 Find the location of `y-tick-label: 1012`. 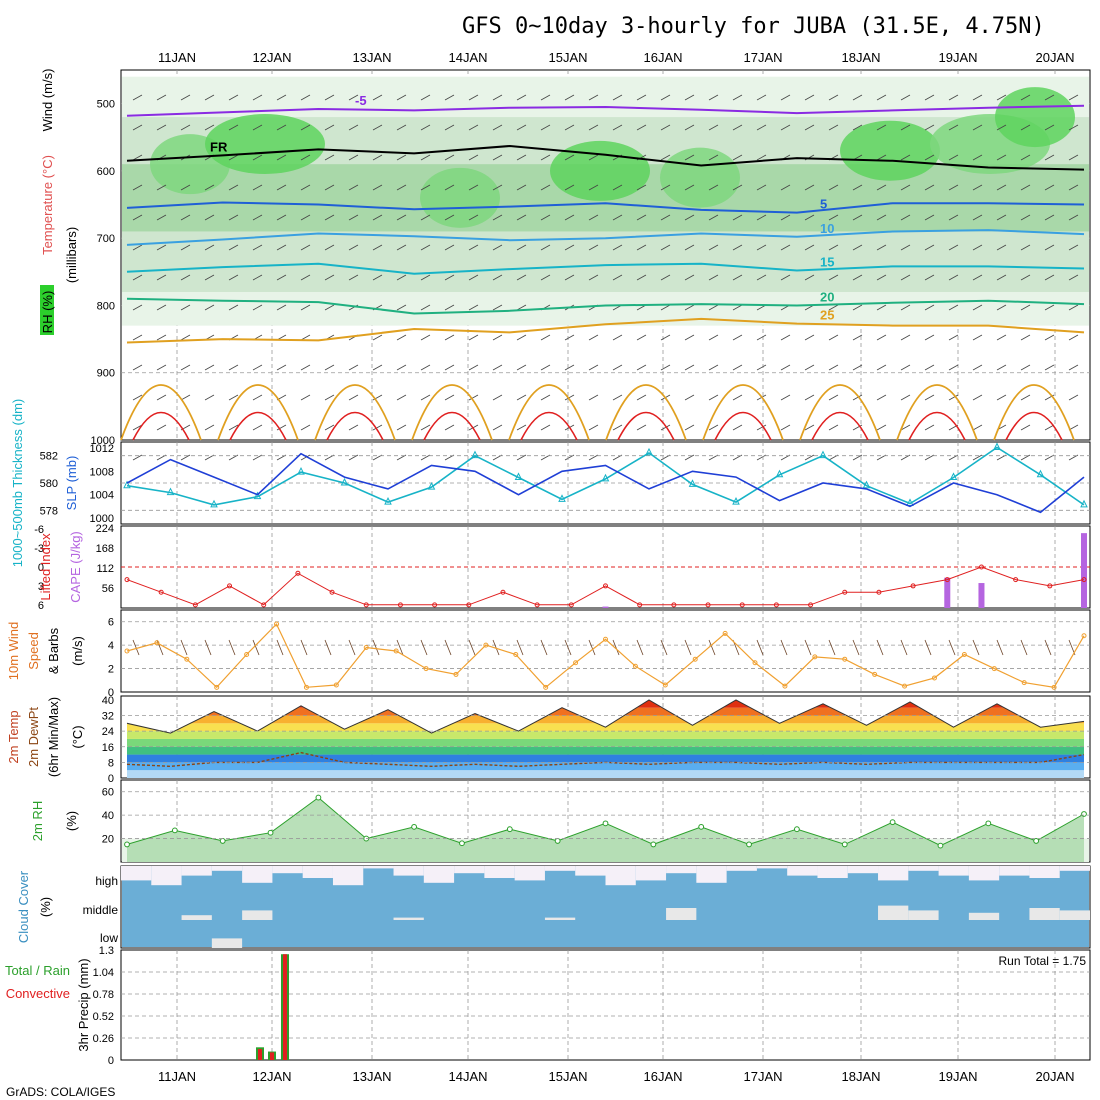

y-tick-label: 1012 is located at coordinates (102, 449).